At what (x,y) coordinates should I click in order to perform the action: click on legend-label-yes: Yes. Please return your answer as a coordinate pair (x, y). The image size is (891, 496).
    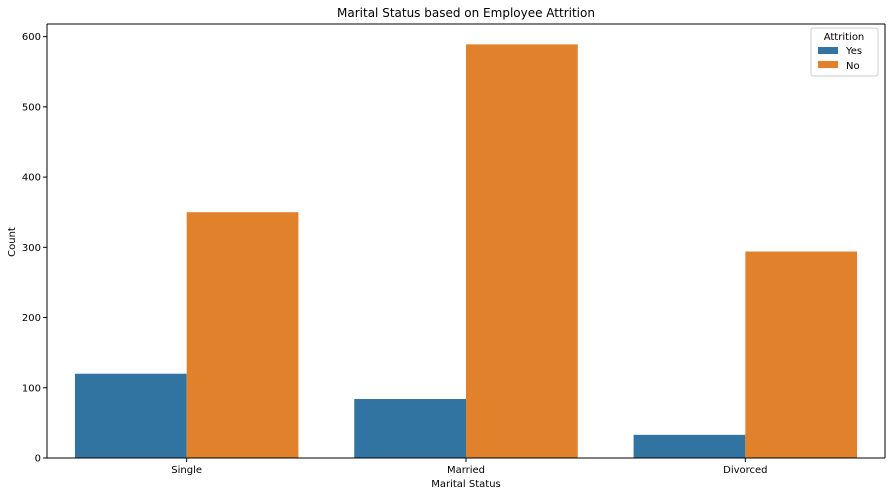
    Looking at the image, I should click on (853, 51).